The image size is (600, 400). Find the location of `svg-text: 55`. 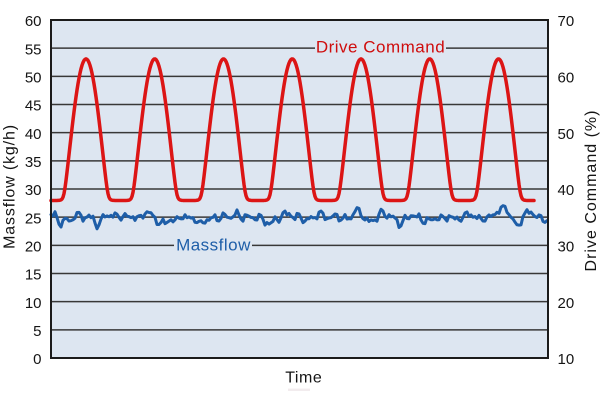

svg-text: 55 is located at coordinates (33, 49).